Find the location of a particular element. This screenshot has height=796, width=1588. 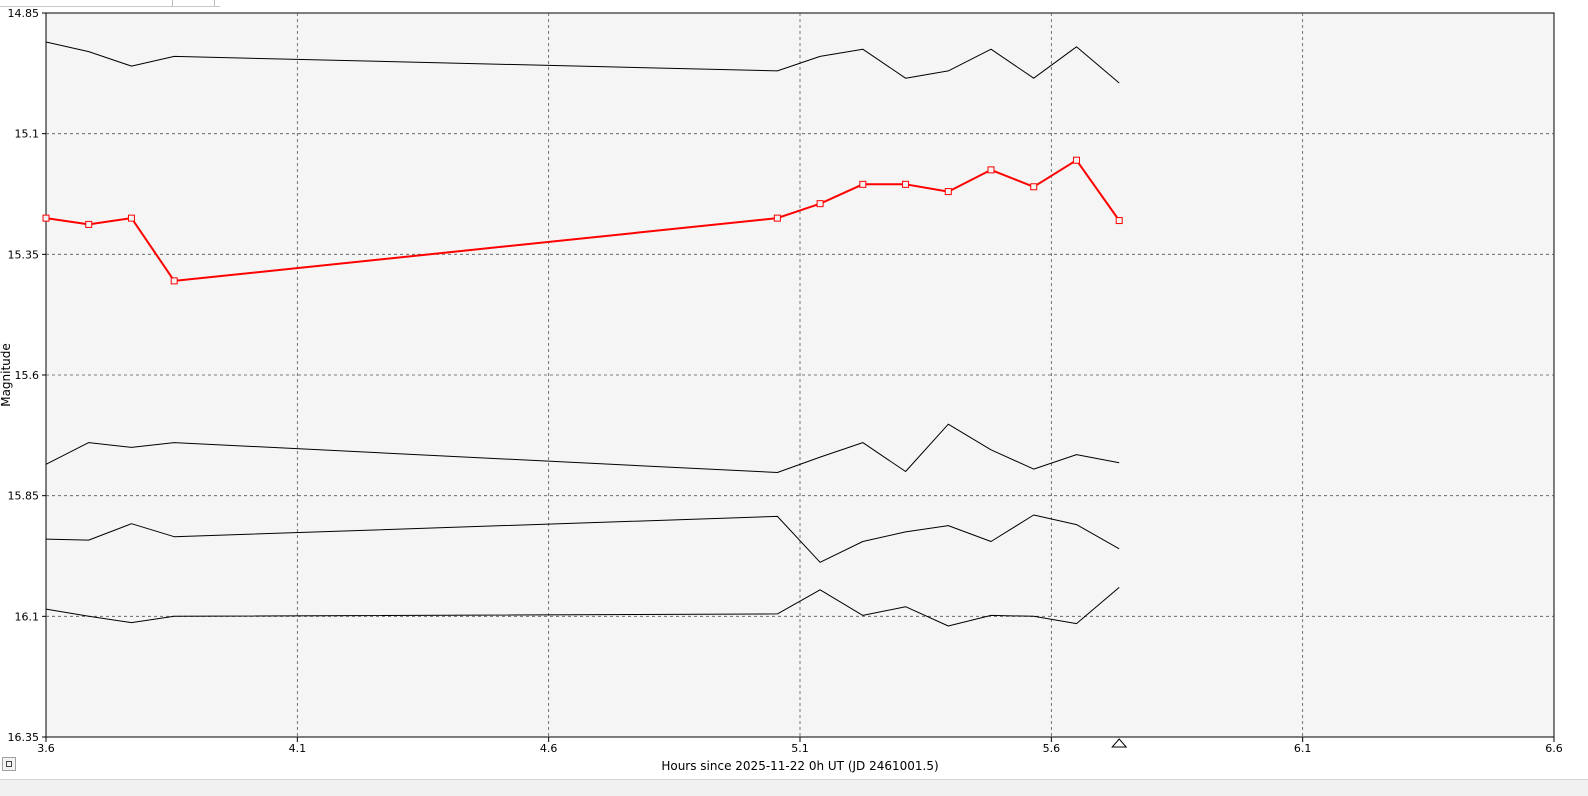

y-tick-label: 16.35 is located at coordinates (24, 737).